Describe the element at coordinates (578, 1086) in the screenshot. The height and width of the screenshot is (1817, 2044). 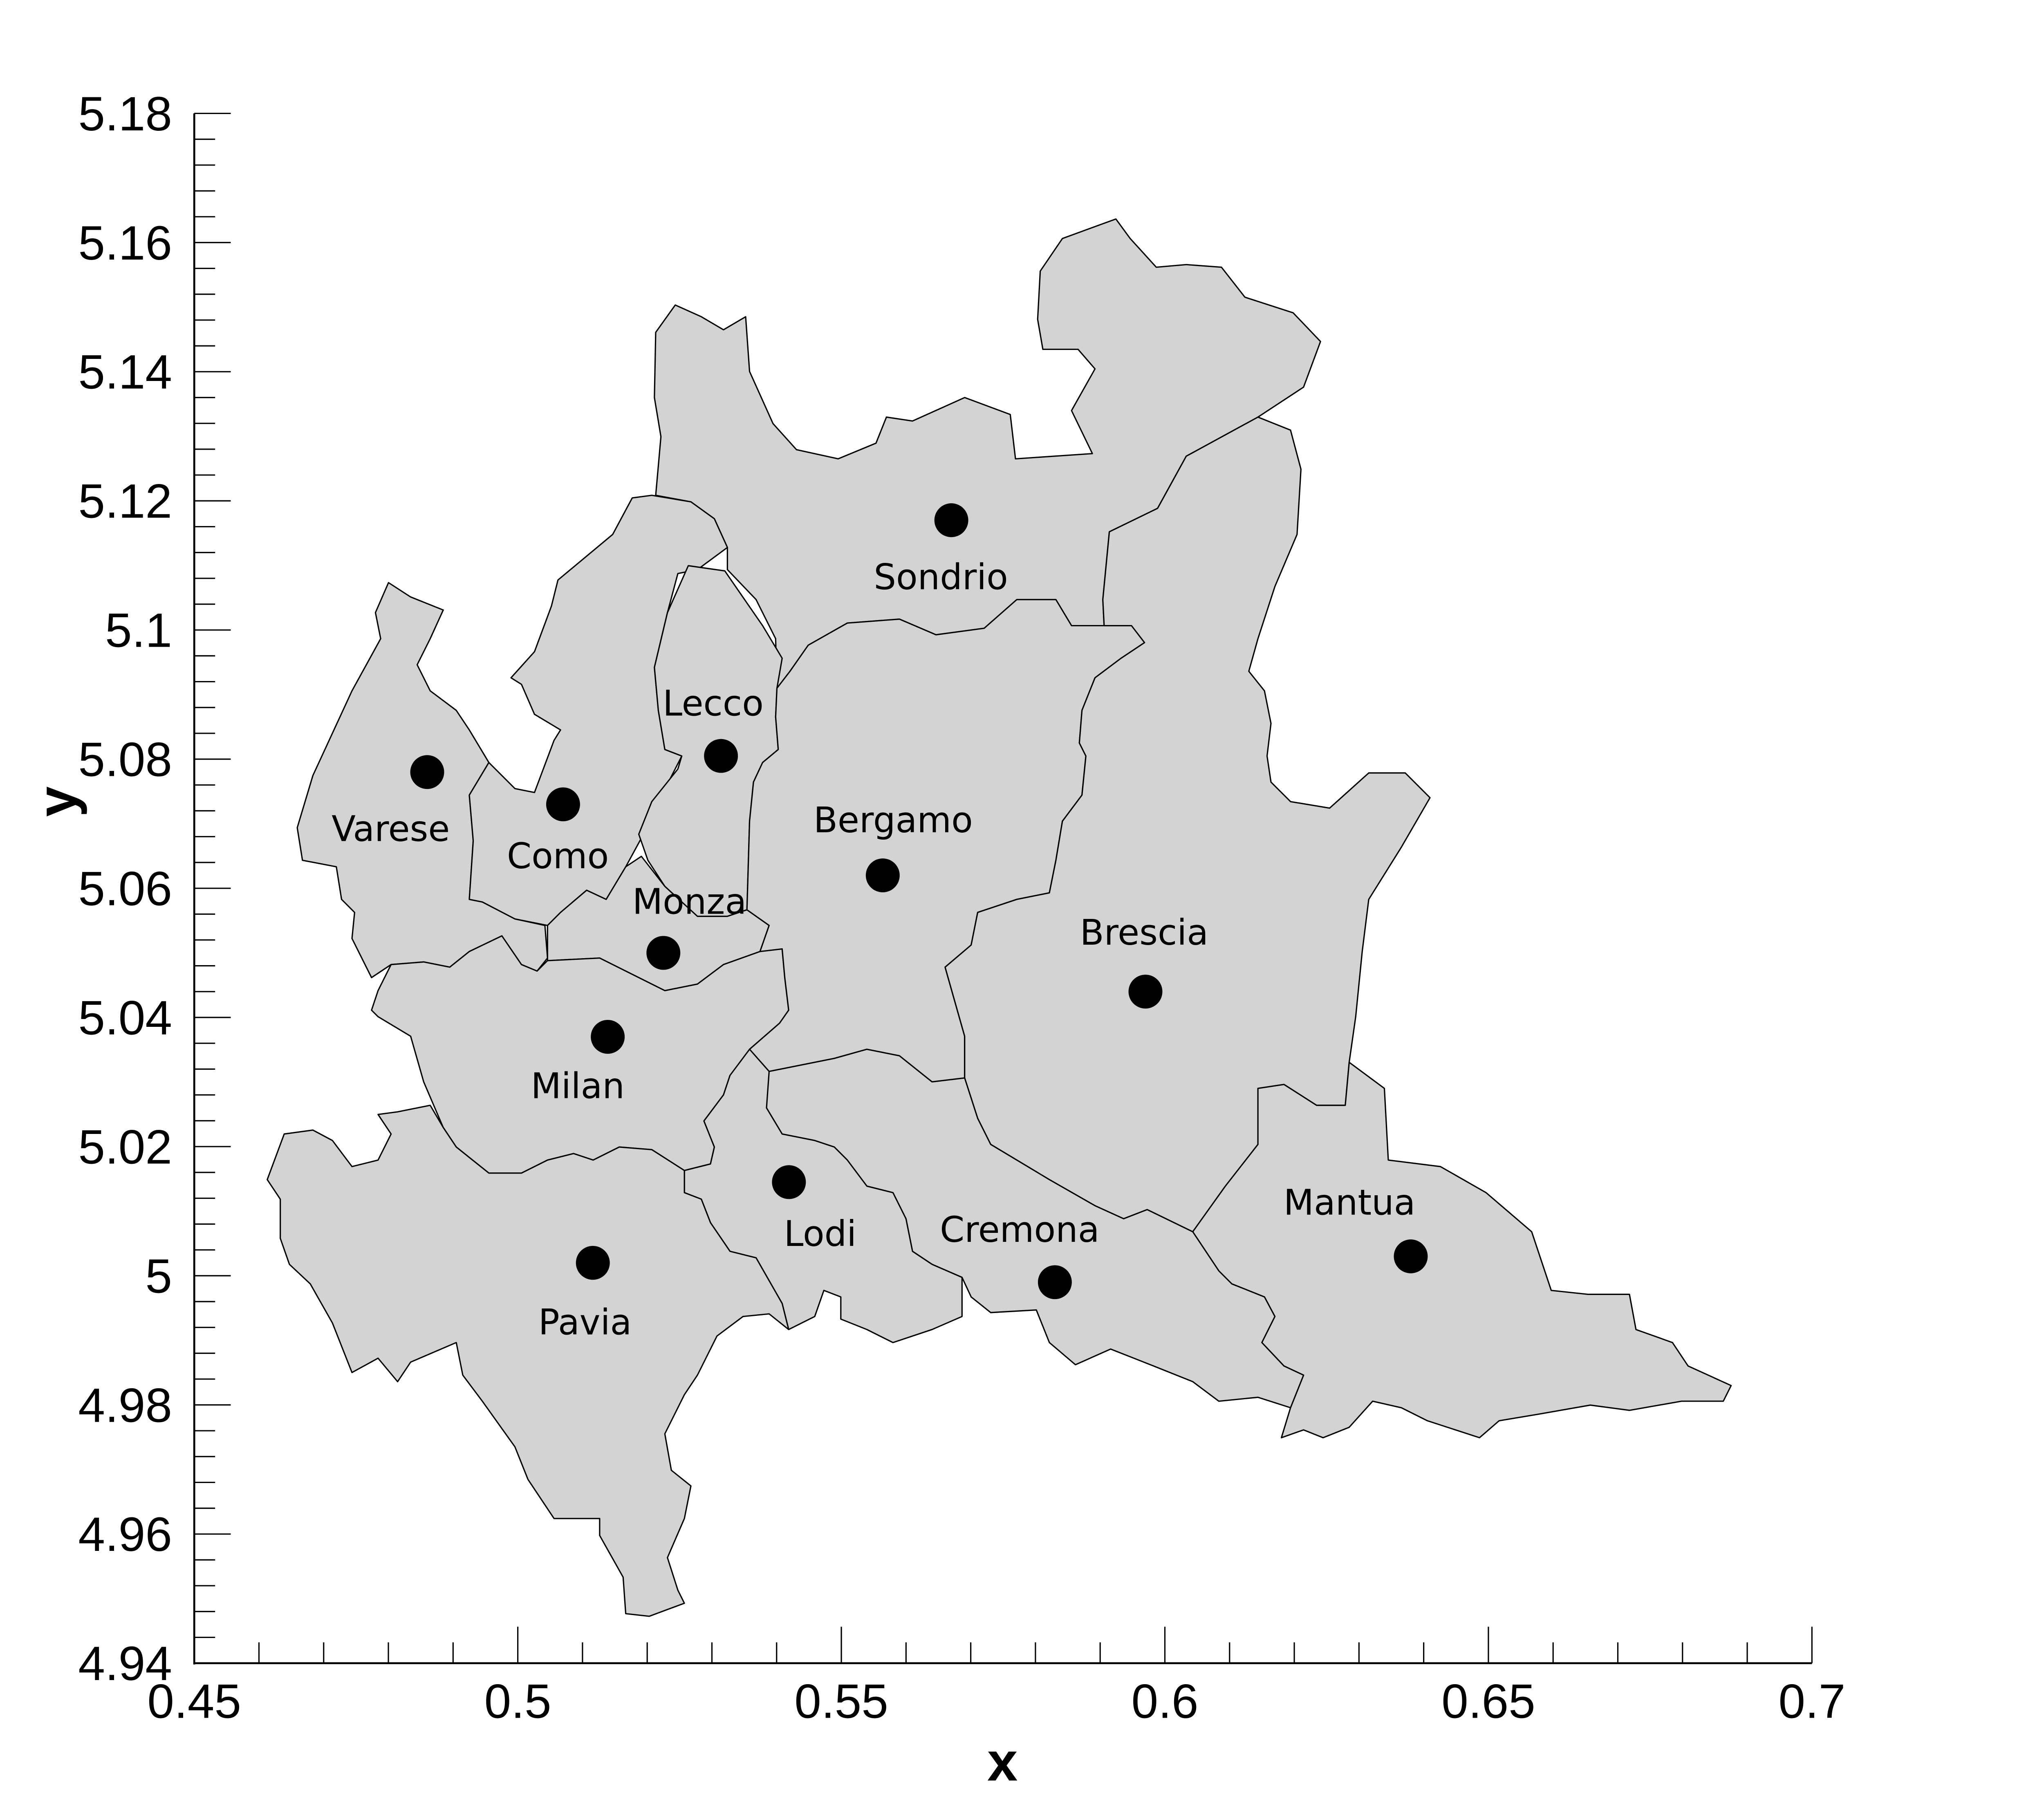
I see `point-label: Milan` at that location.